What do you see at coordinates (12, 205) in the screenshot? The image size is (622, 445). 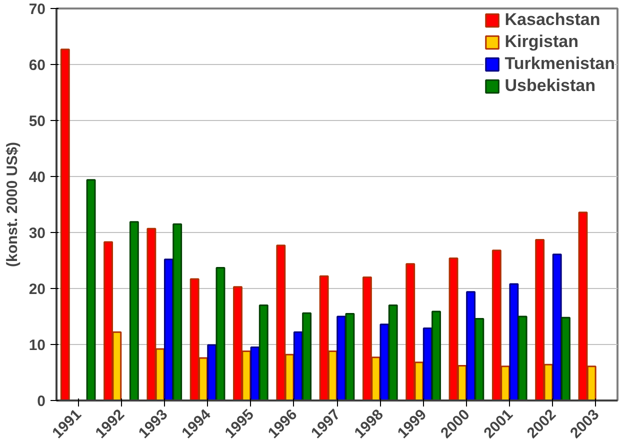 I see `y-axis-title: (konst. 2000 US$)` at bounding box center [12, 205].